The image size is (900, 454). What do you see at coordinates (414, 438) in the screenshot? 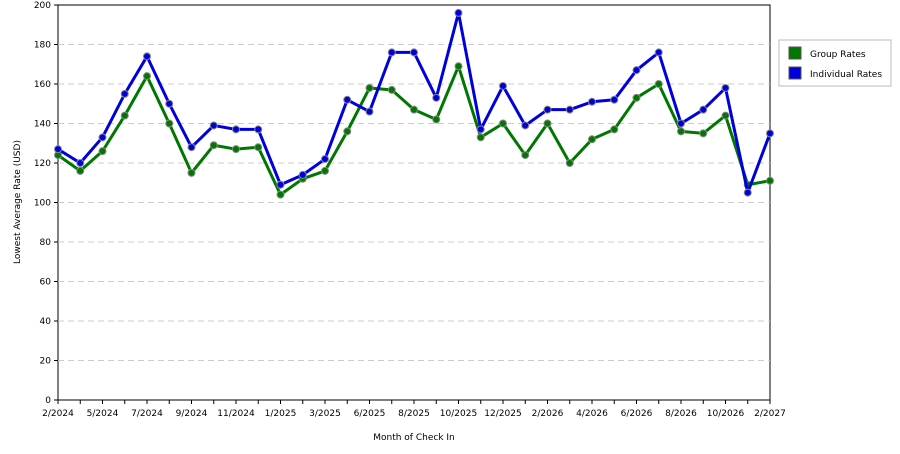
I see `x-axis-label: Month of Check In` at bounding box center [414, 438].